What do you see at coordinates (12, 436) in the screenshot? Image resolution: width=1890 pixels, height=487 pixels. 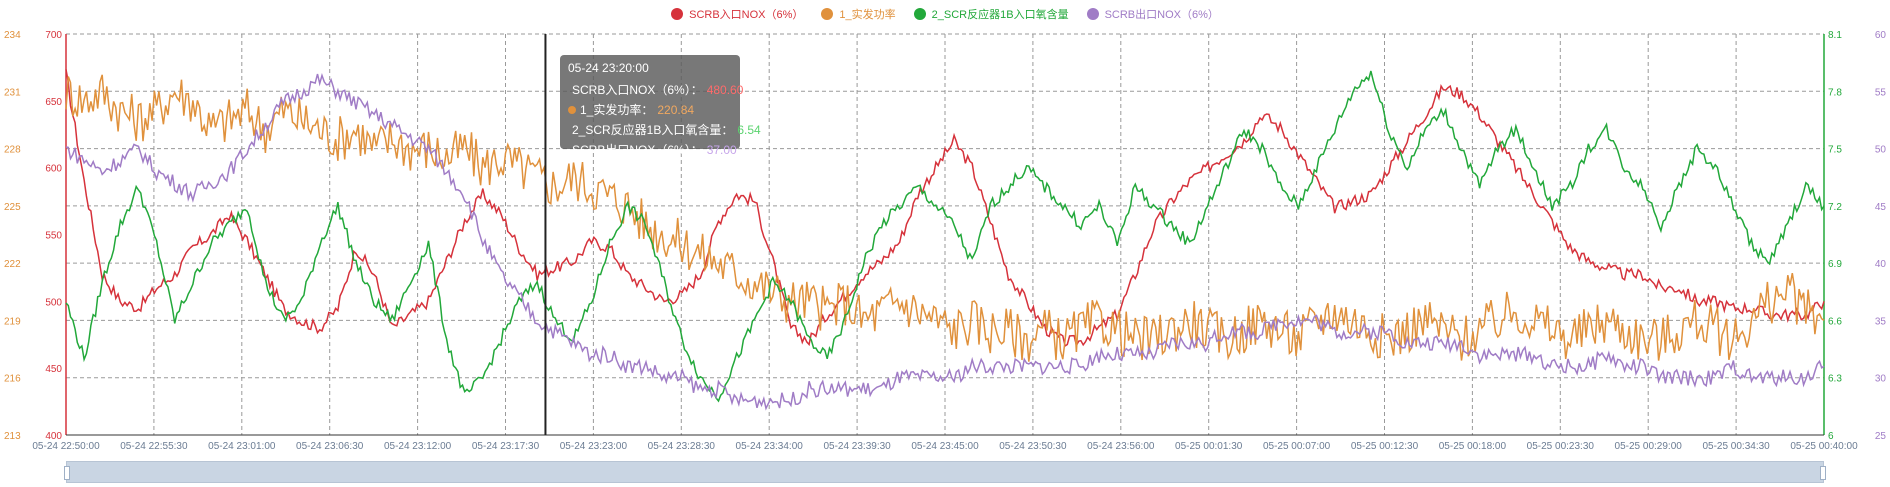 I see `y-tick-label: 213` at bounding box center [12, 436].